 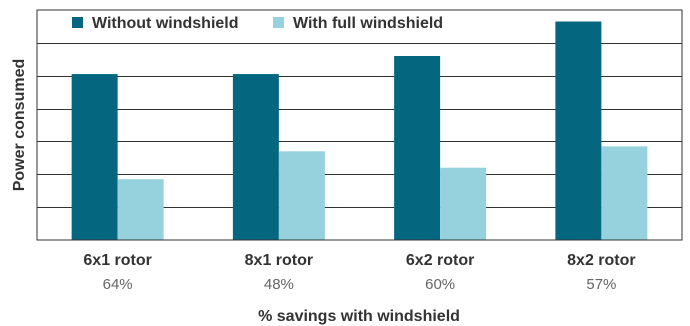 I want to click on bar-with-full-windshield-6x2-rotor, so click(x=463, y=203).